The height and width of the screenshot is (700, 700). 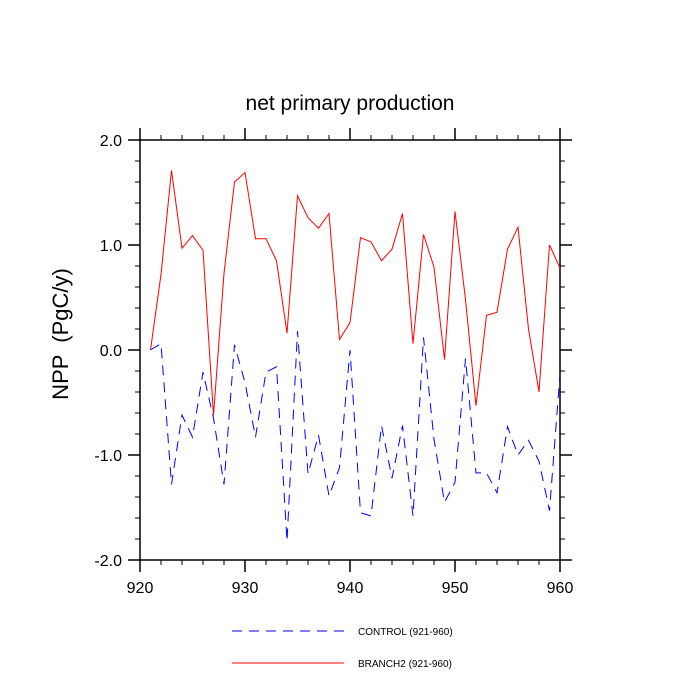 What do you see at coordinates (60, 334) in the screenshot?
I see `y-axis-label: NPP (PgC/y)` at bounding box center [60, 334].